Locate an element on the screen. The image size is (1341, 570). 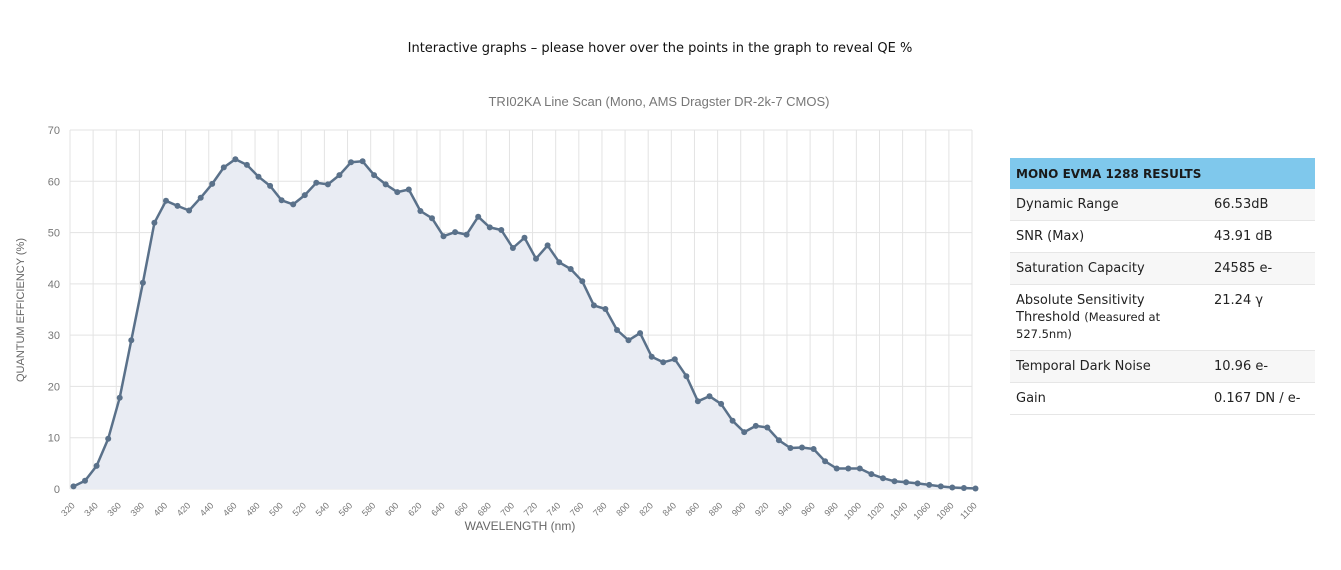
x-tick-label: 1060 is located at coordinates (921, 510).